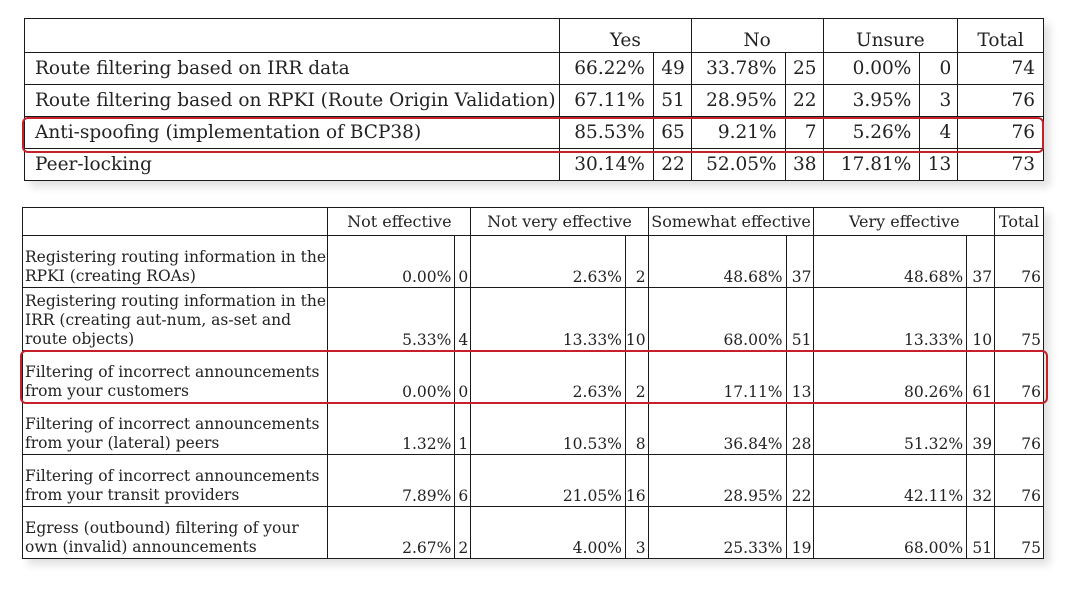 This screenshot has width=1080, height=590. What do you see at coordinates (1000, 164) in the screenshot?
I see `total-count: 73` at bounding box center [1000, 164].